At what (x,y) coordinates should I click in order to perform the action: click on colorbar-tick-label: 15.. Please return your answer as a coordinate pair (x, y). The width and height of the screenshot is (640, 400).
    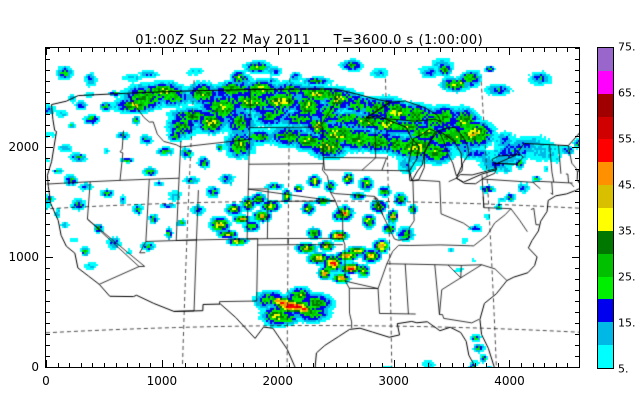
    Looking at the image, I should click on (627, 323).